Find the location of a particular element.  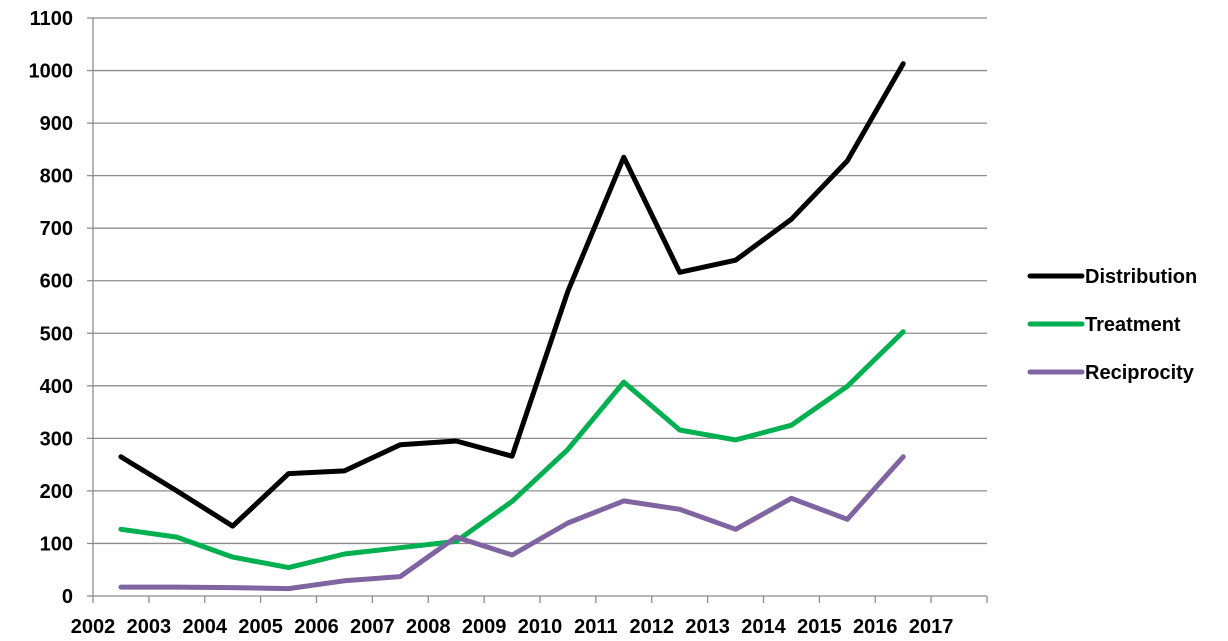

x-tick-label: 2002 is located at coordinates (93, 627).